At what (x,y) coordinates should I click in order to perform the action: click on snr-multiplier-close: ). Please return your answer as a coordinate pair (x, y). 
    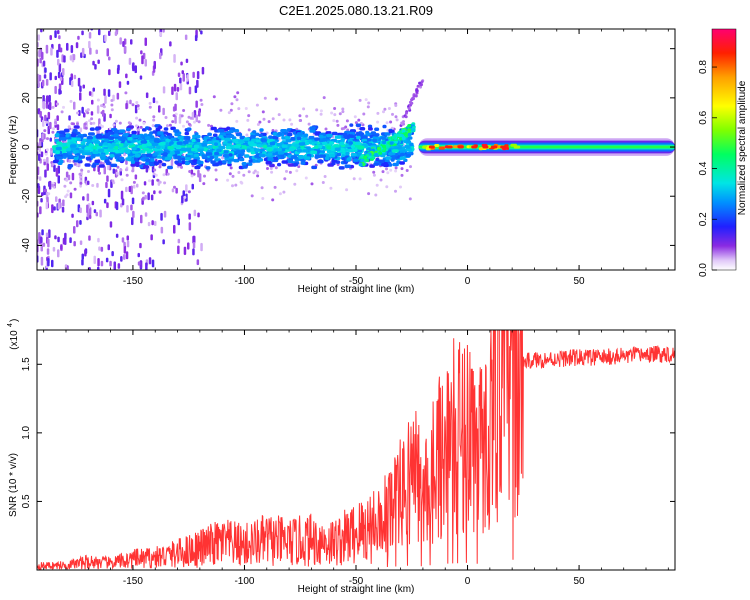
    Looking at the image, I should click on (14, 320).